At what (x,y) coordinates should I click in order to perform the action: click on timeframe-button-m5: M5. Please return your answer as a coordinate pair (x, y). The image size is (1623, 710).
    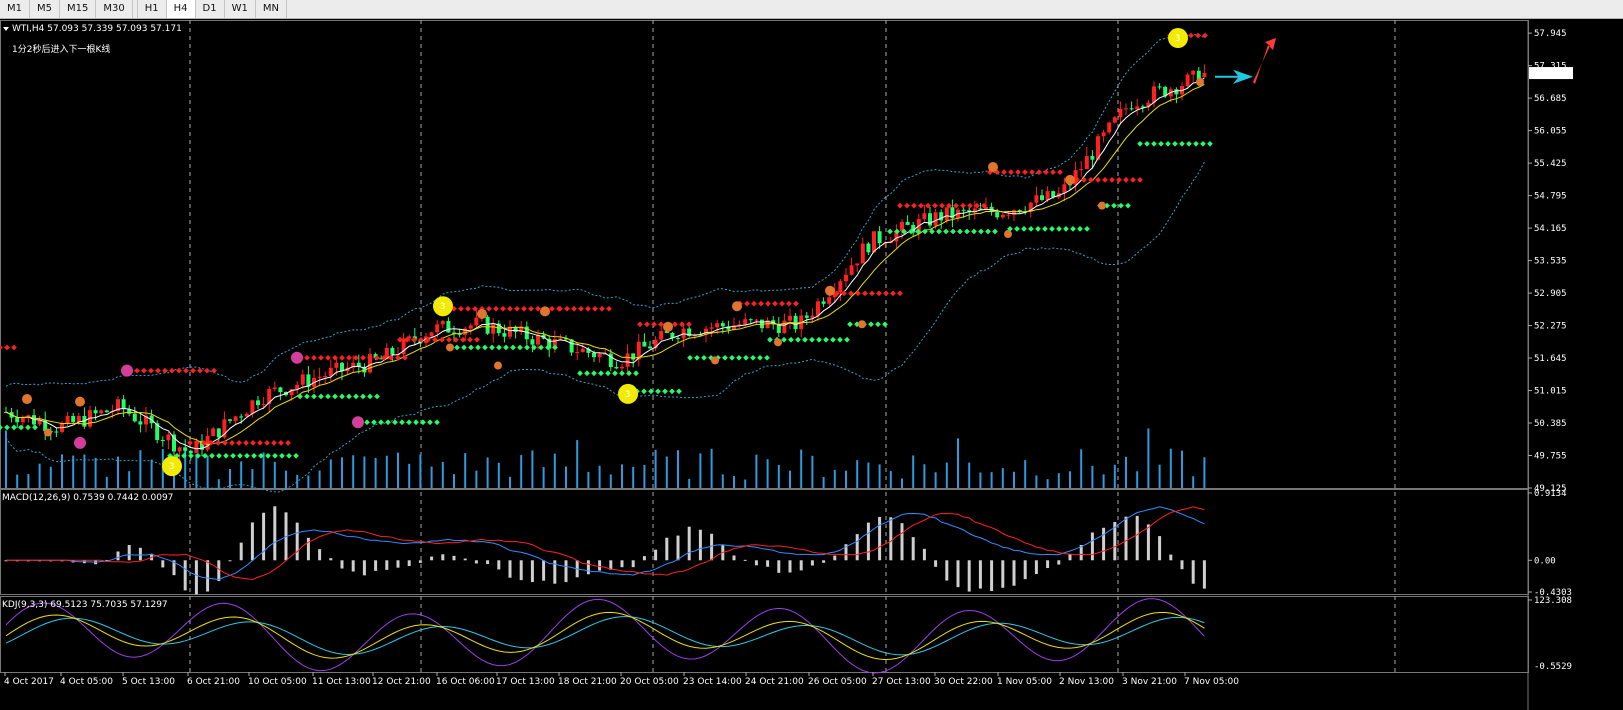
    Looking at the image, I should click on (45, 9).